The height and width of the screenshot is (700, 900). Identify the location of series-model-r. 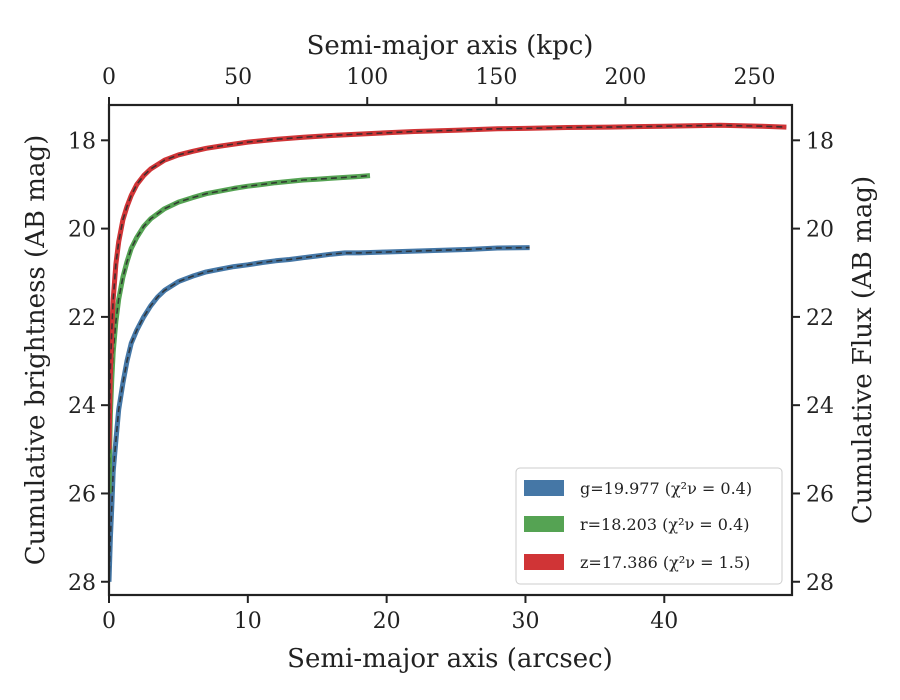
(240, 334).